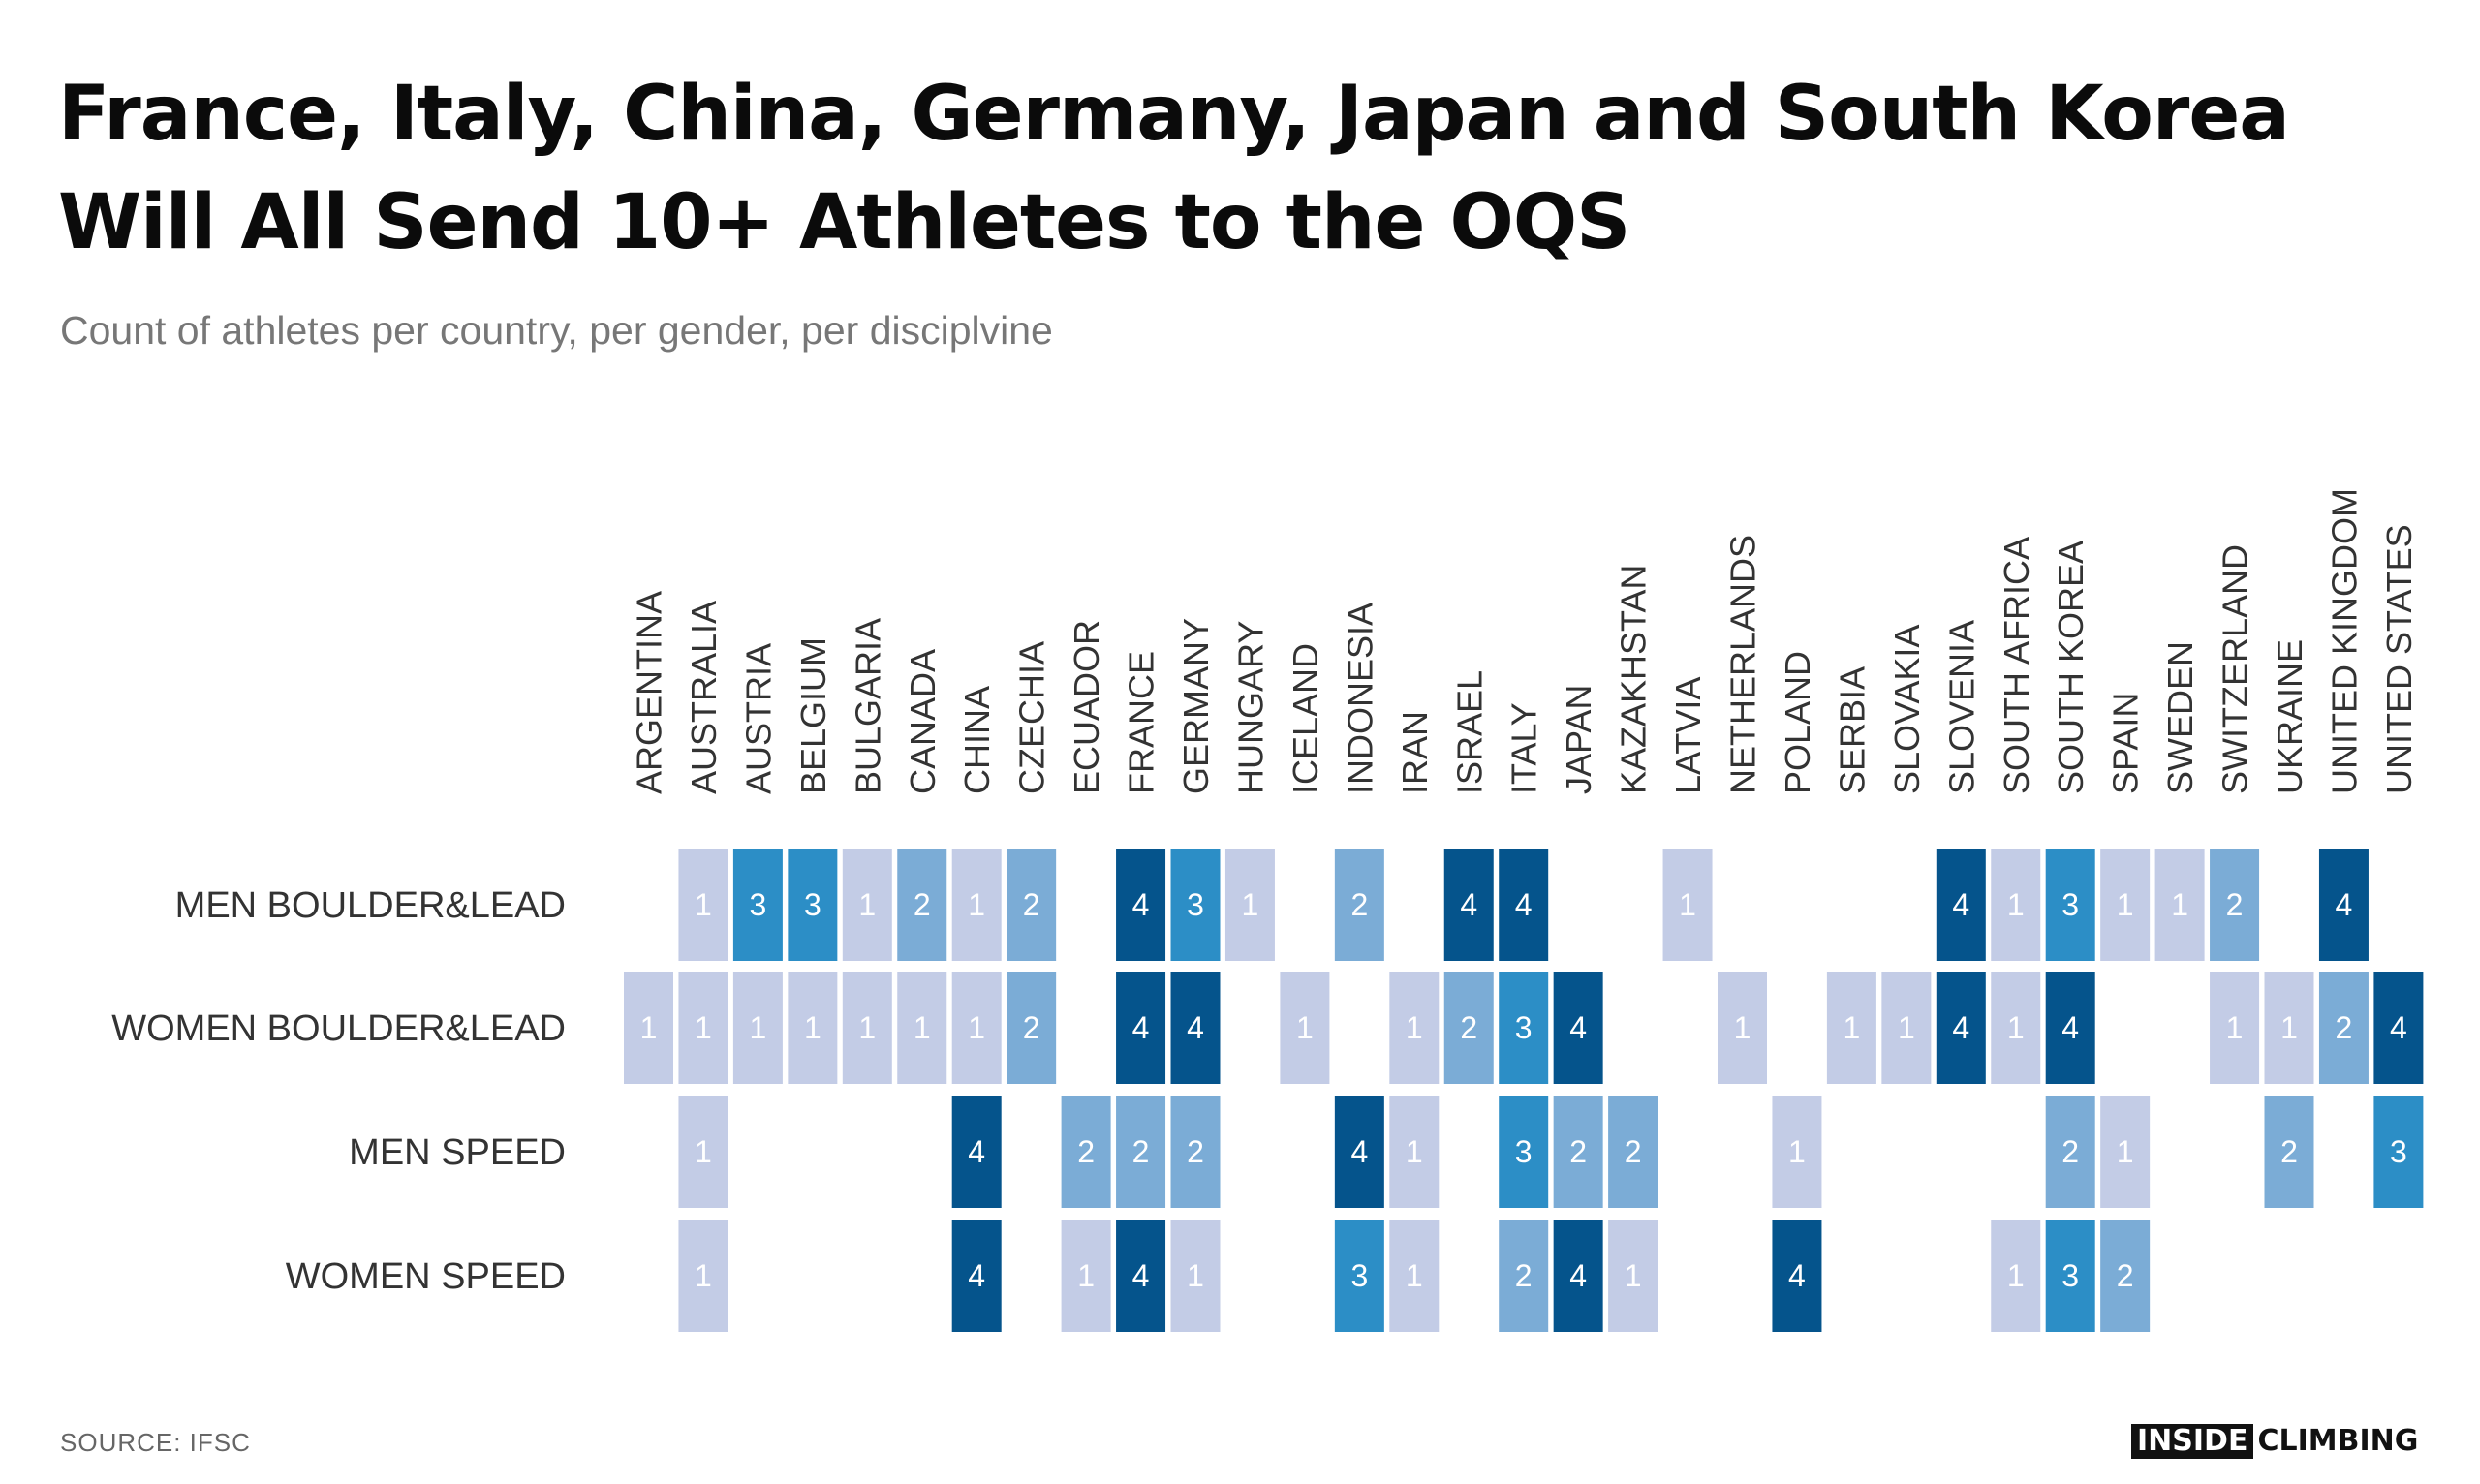  Describe the element at coordinates (1743, 1027) in the screenshot. I see `cell-value-women-boulder-lead-netherlands: 1` at that location.